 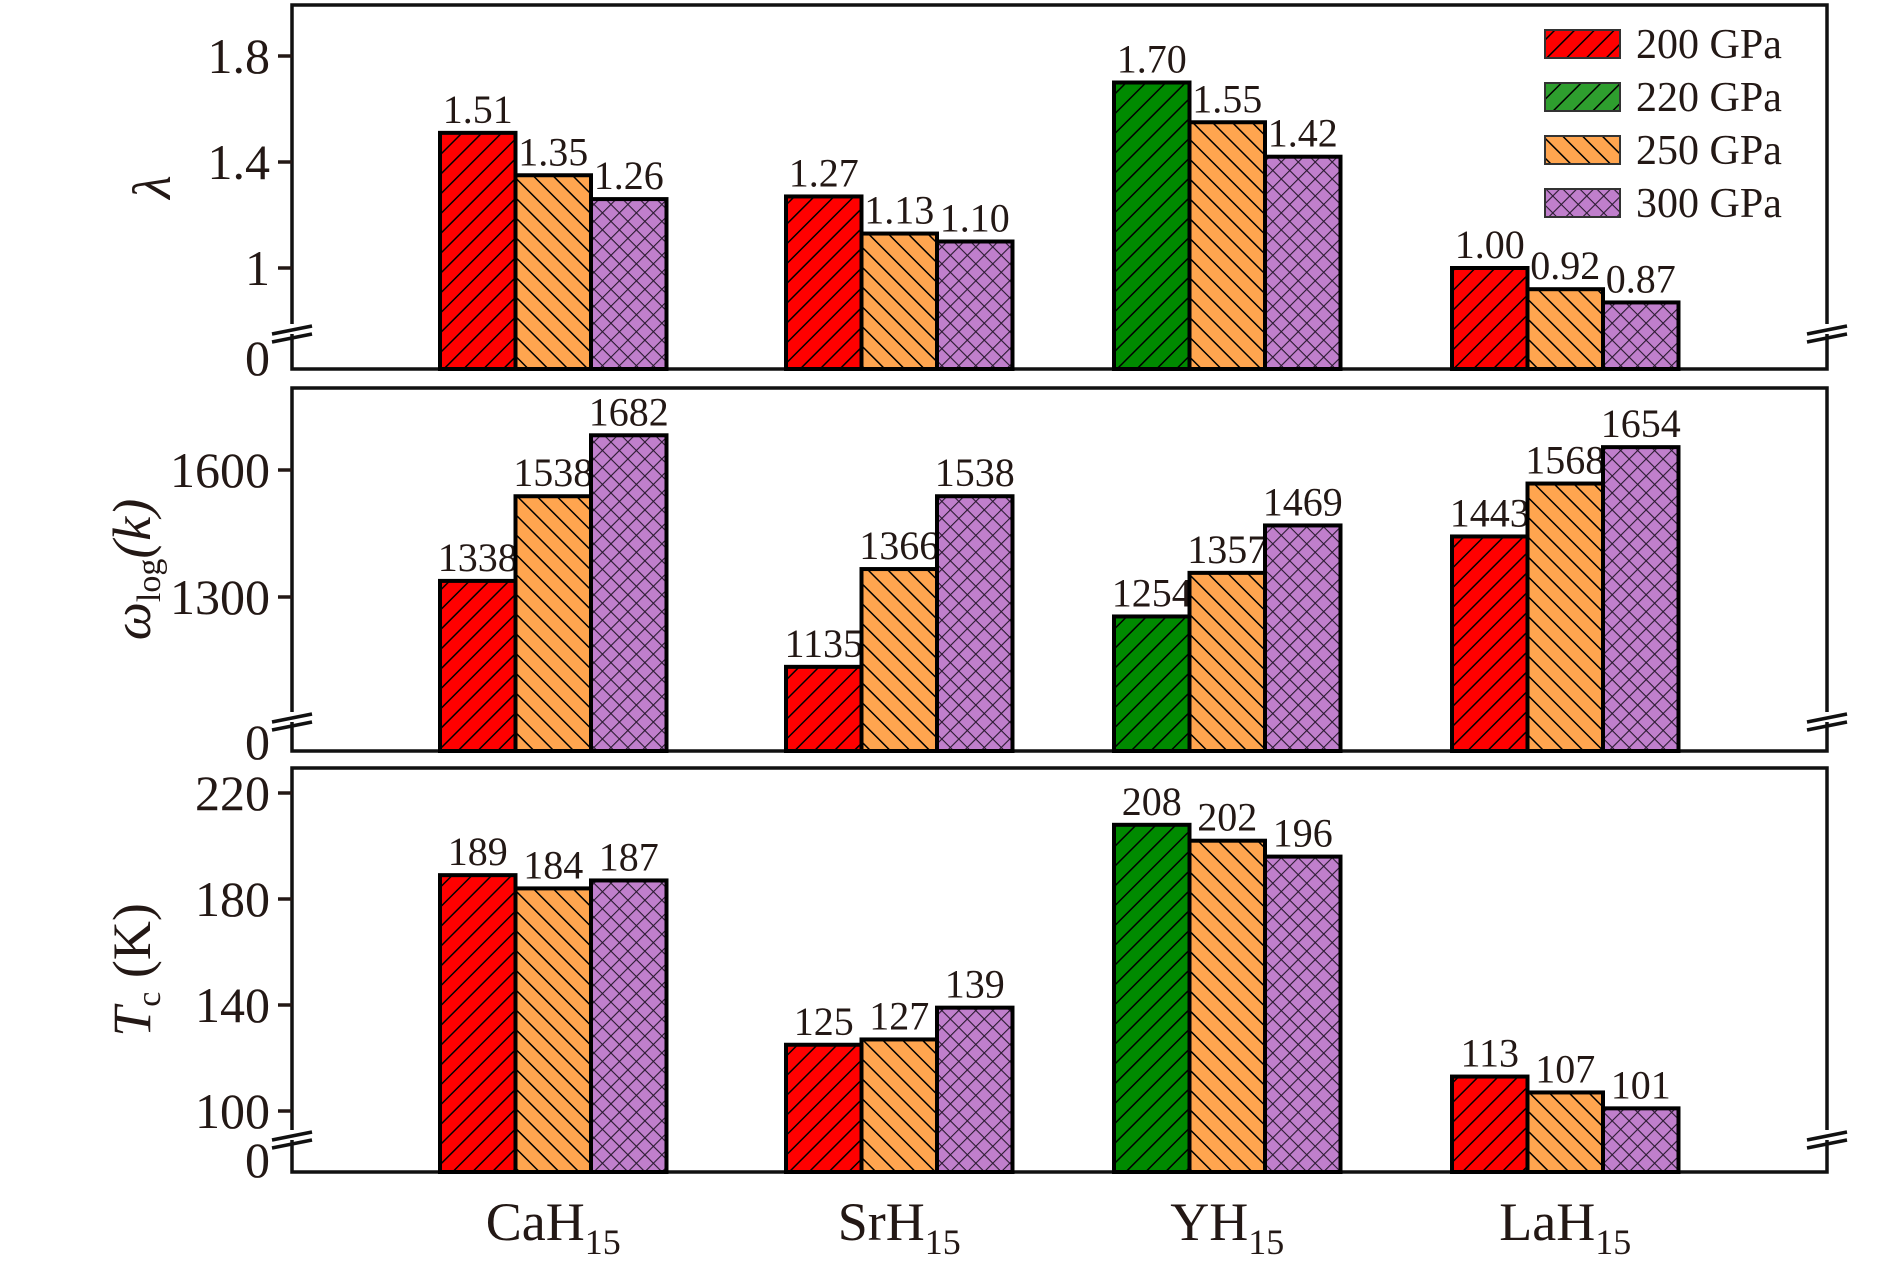 What do you see at coordinates (1709, 45) in the screenshot?
I see `legend-label: 200 GPa` at bounding box center [1709, 45].